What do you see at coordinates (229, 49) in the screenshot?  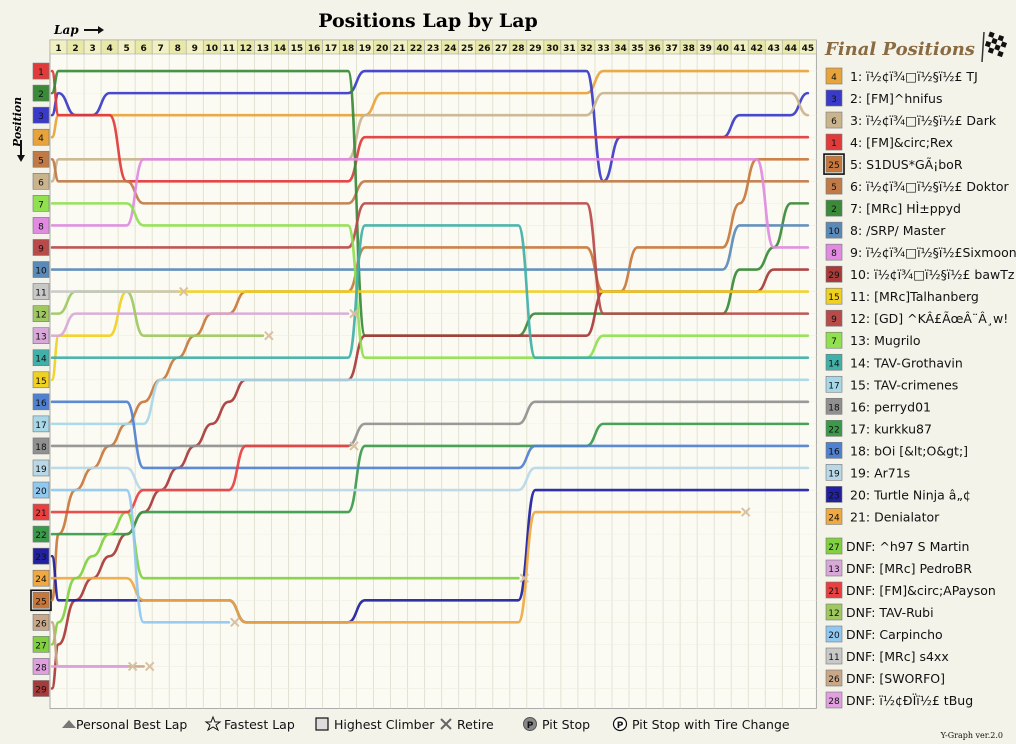 I see `lap-tick-label: 11` at bounding box center [229, 49].